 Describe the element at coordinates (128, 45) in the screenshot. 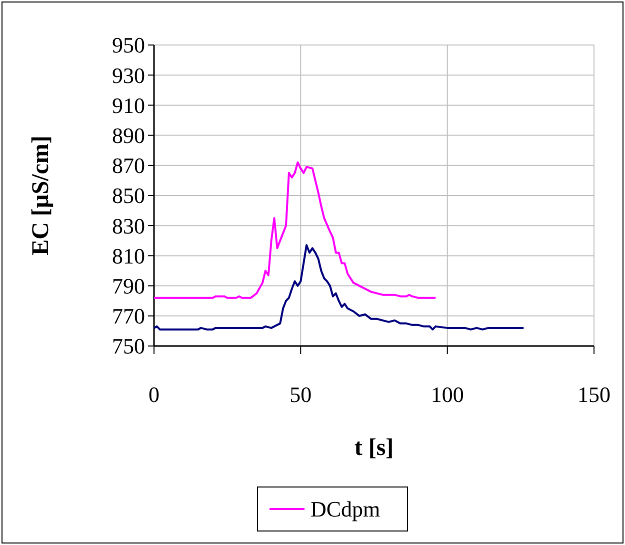

I see `y-tick-label: 950` at that location.